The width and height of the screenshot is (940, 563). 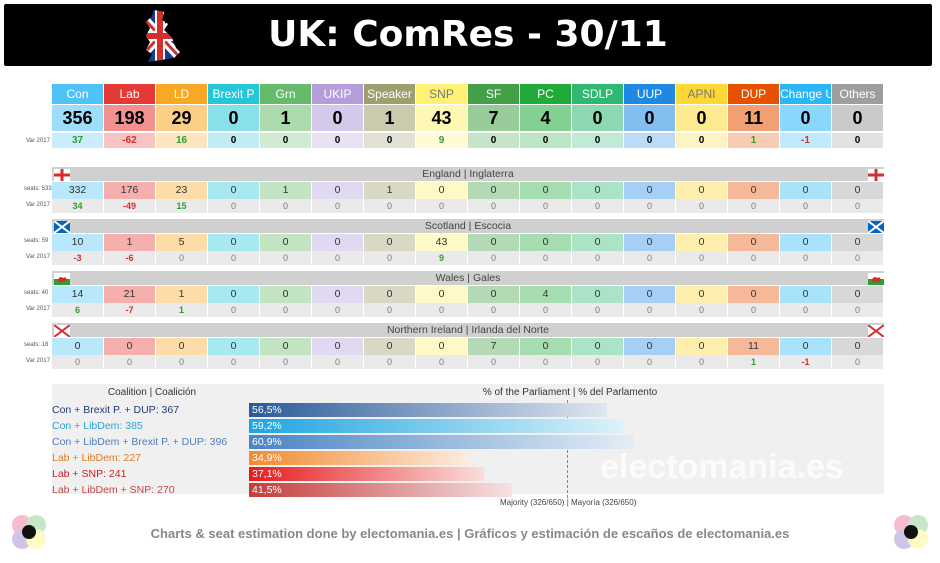 What do you see at coordinates (493, 346) in the screenshot?
I see `region-3-seats-sf: 7` at bounding box center [493, 346].